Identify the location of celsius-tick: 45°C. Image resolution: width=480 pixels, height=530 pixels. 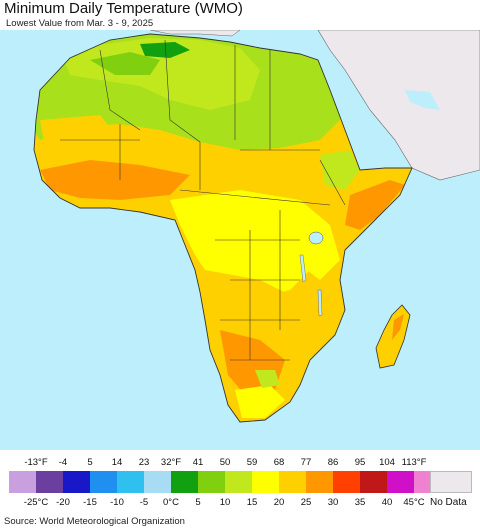
(414, 502).